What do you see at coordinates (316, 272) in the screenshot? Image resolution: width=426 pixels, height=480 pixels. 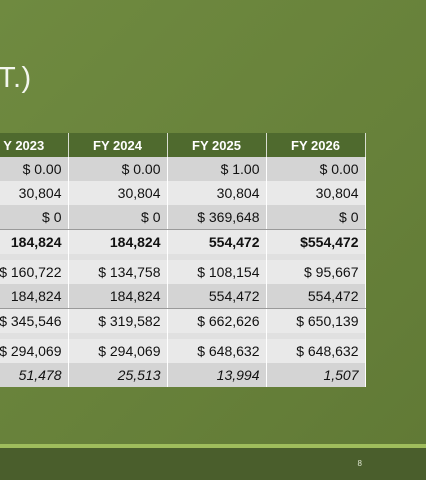 I see `table-cell: $ 95,667` at bounding box center [316, 272].